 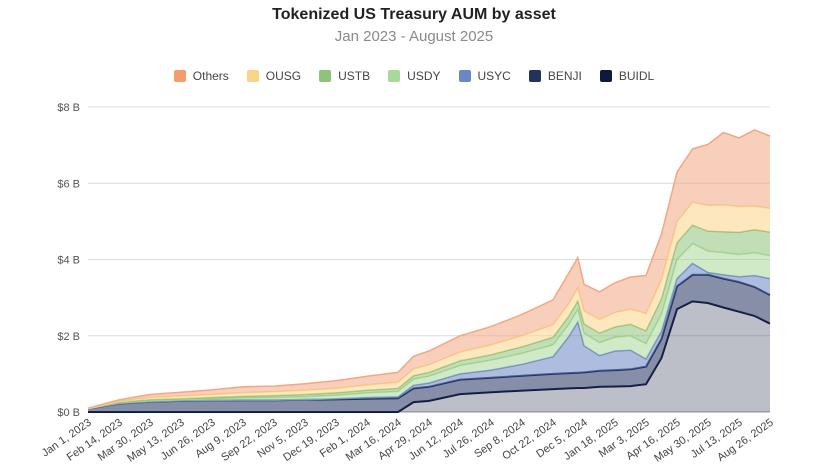 What do you see at coordinates (414, 14) in the screenshot?
I see `chart-title: Tokenized US Treasury AUM by asset` at bounding box center [414, 14].